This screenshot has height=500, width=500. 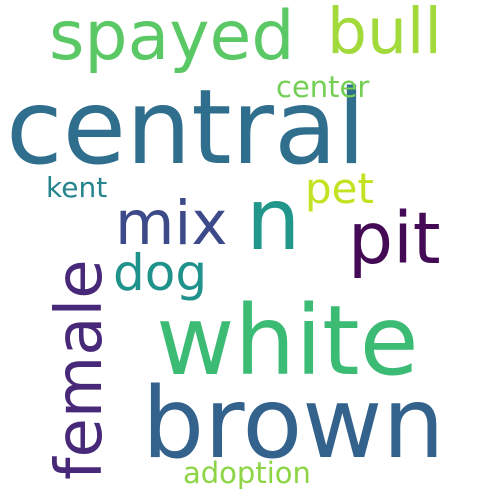 I want to click on word-mix: mix, so click(x=171, y=223).